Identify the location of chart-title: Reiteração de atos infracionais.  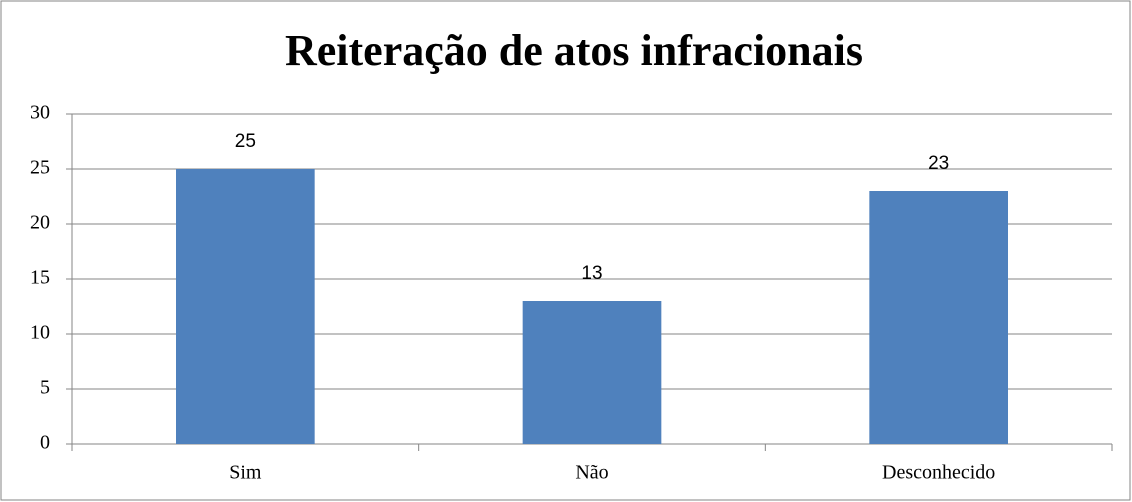
(574, 50).